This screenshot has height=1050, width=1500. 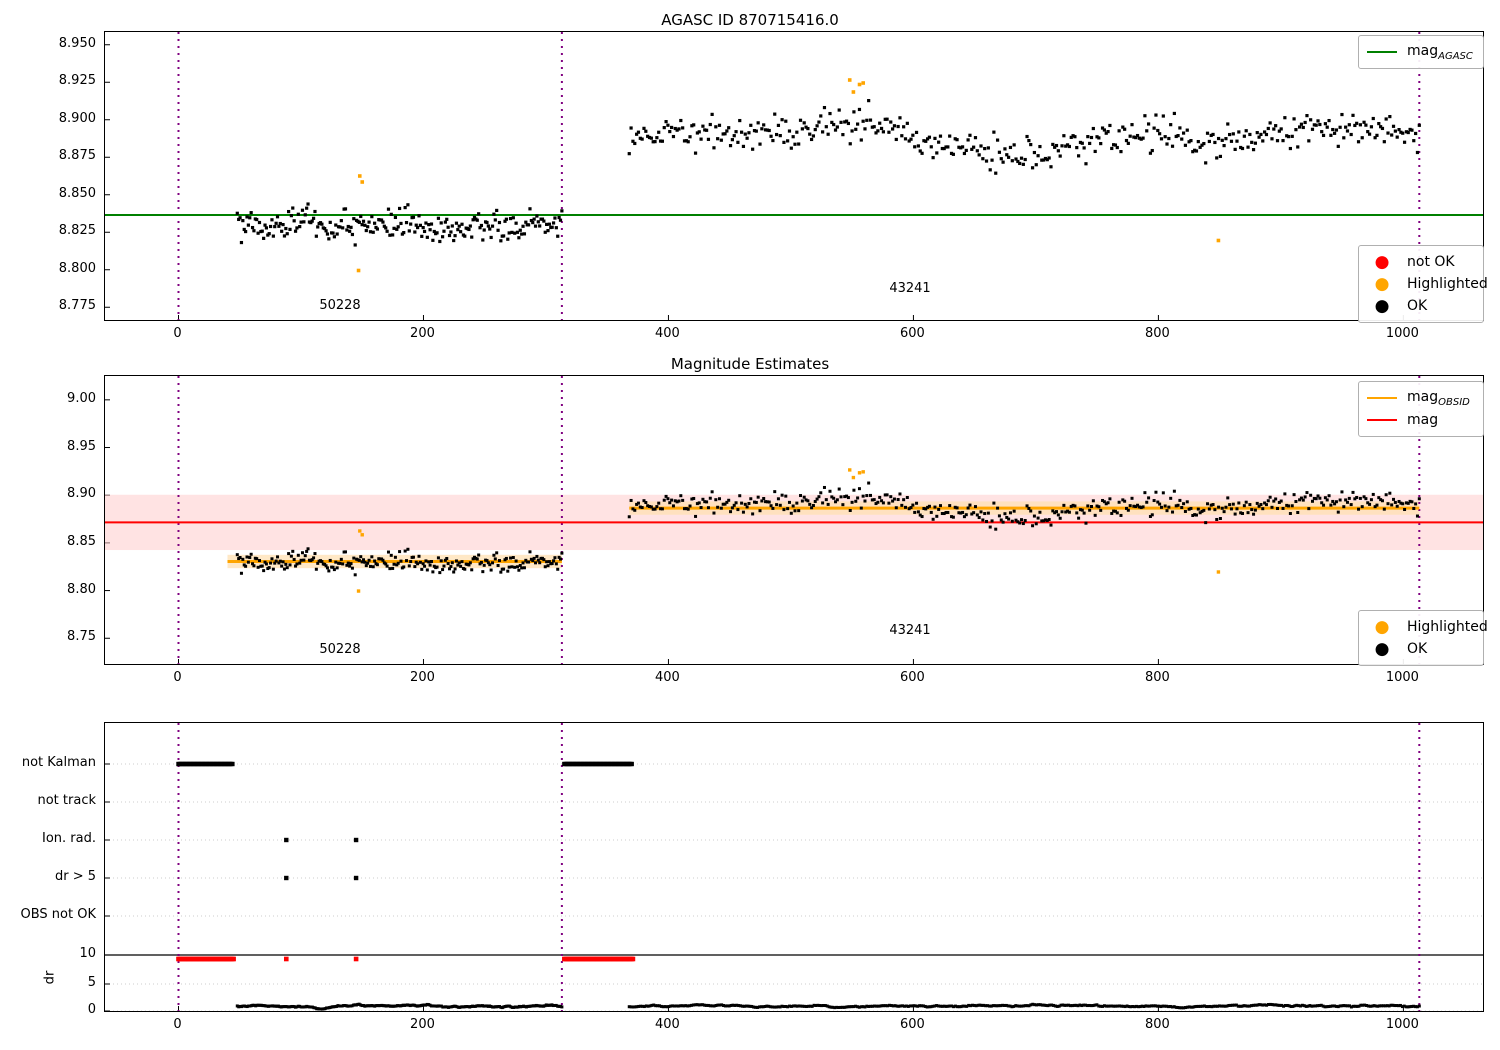 I want to click on legend-item-ok-mid: ● OK, so click(x=1421, y=649).